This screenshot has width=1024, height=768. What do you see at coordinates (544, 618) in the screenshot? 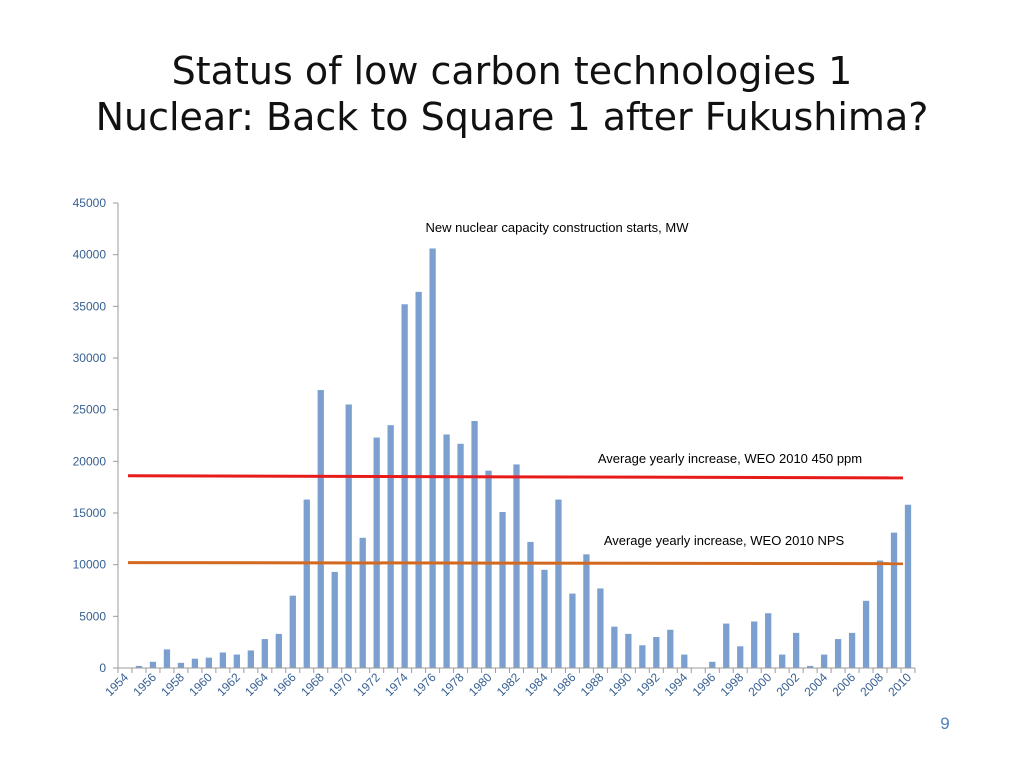
I see `bar-1984` at bounding box center [544, 618].